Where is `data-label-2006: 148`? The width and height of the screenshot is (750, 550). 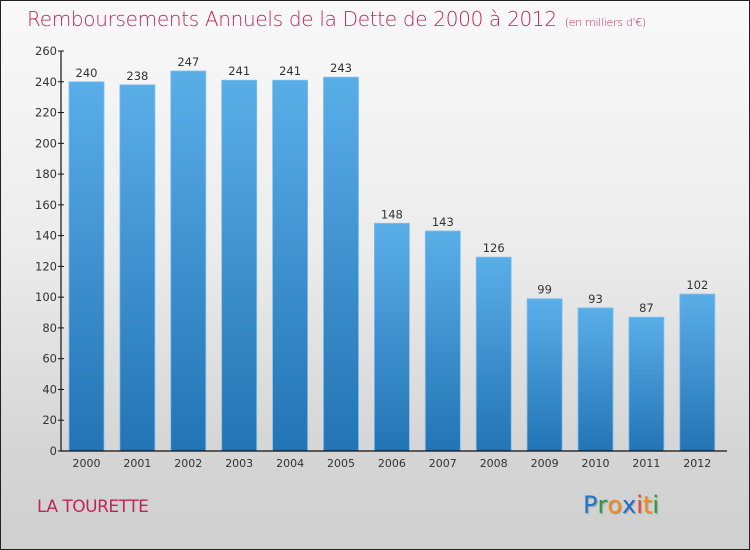 data-label-2006: 148 is located at coordinates (392, 214).